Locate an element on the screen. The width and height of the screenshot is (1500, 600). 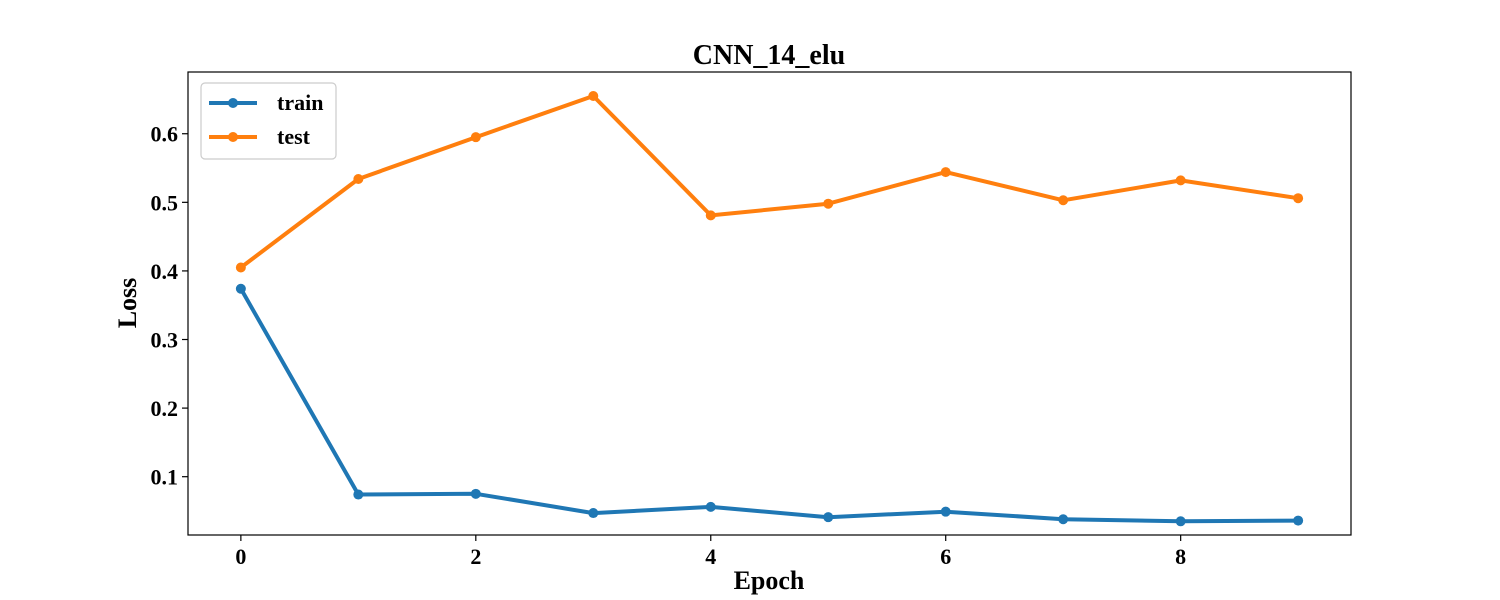
x-tick-label: 2 is located at coordinates (475, 556).